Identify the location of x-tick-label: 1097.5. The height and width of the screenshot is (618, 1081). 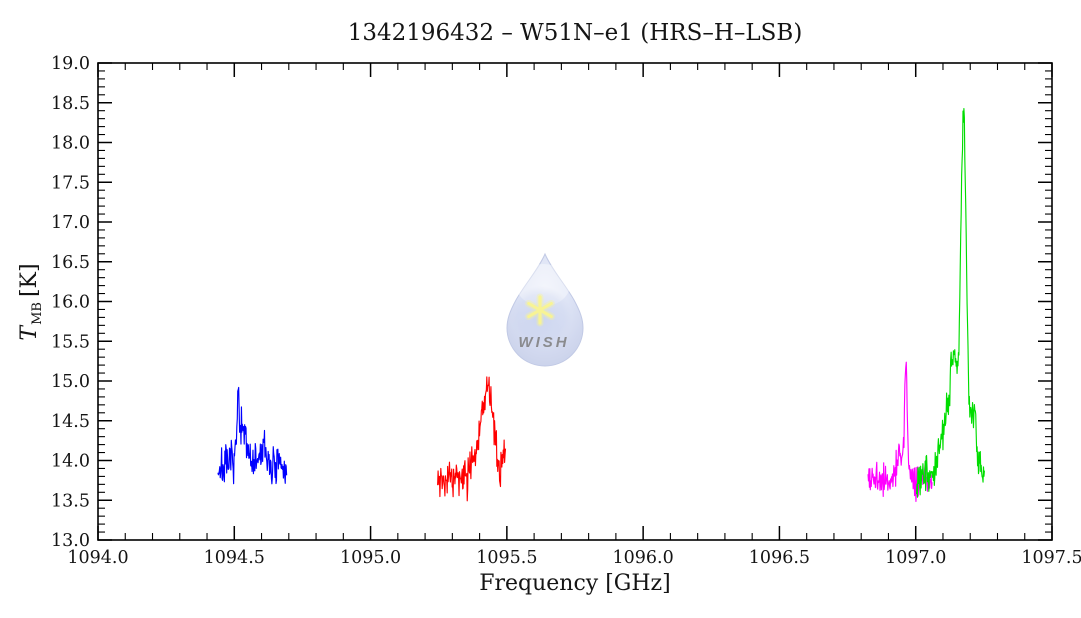
(1051, 558).